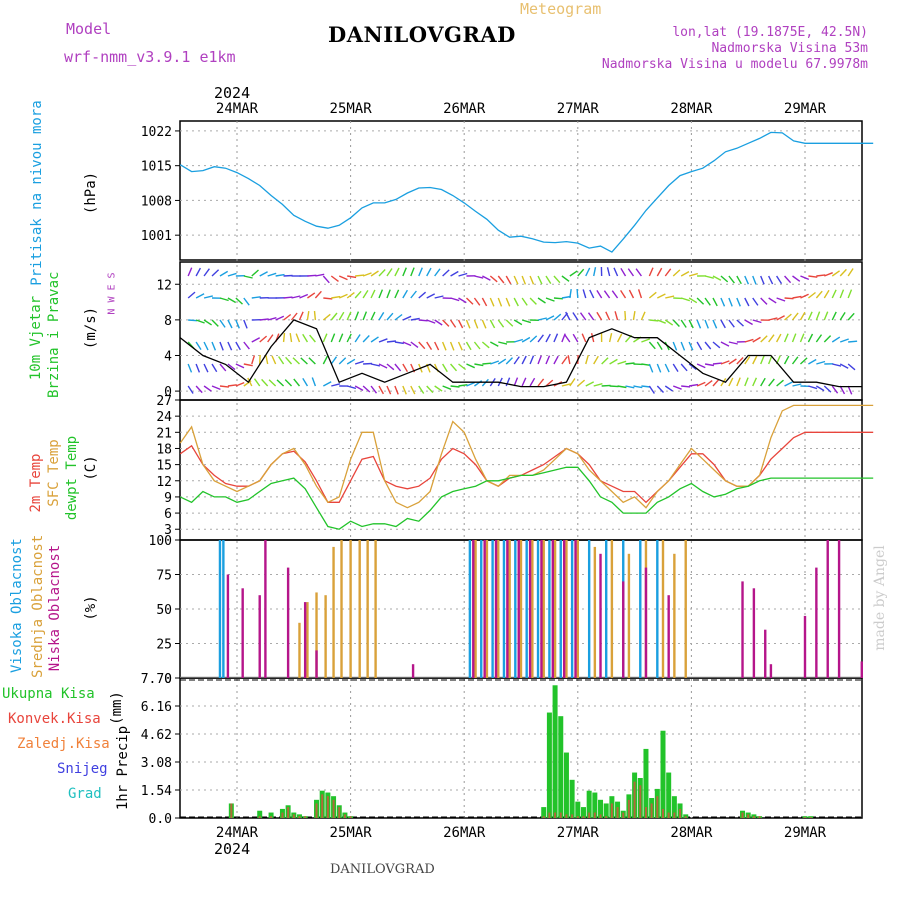 The height and width of the screenshot is (900, 900). Describe the element at coordinates (691, 833) in the screenshot. I see `day-label-bottom: 28MAR` at that location.